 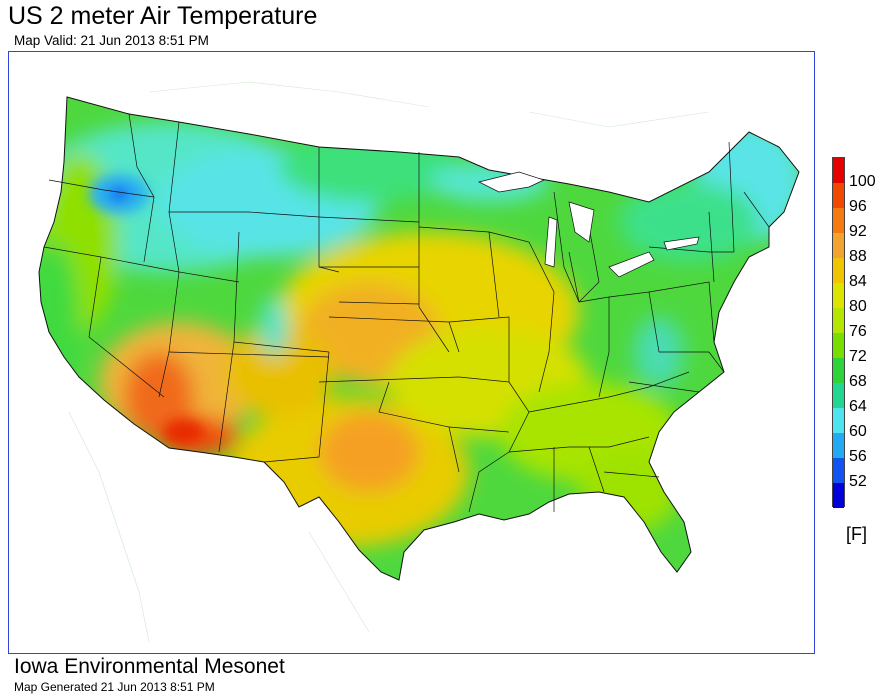 What do you see at coordinates (111, 40) in the screenshot?
I see `map-valid-time: Map Valid: 21 Jun 2013 8:51 PM` at bounding box center [111, 40].